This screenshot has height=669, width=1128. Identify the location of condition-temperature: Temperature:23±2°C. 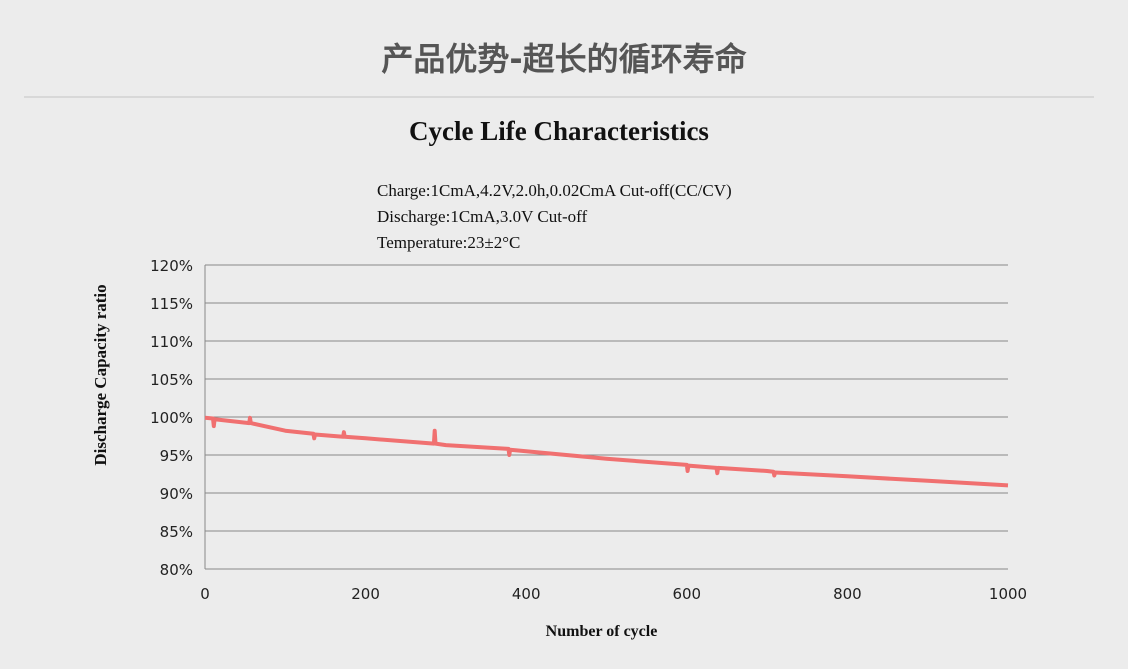
(449, 242).